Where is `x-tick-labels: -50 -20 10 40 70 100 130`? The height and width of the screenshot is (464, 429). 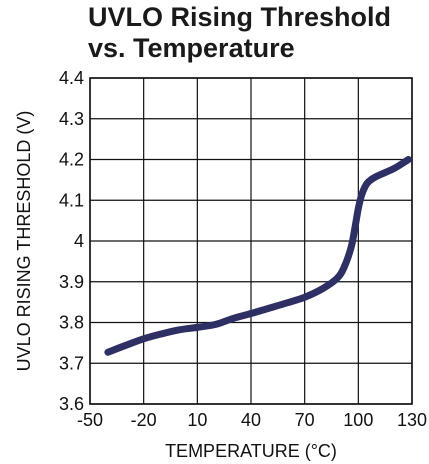
x-tick-labels: -50 -20 10 40 70 100 130 is located at coordinates (252, 420).